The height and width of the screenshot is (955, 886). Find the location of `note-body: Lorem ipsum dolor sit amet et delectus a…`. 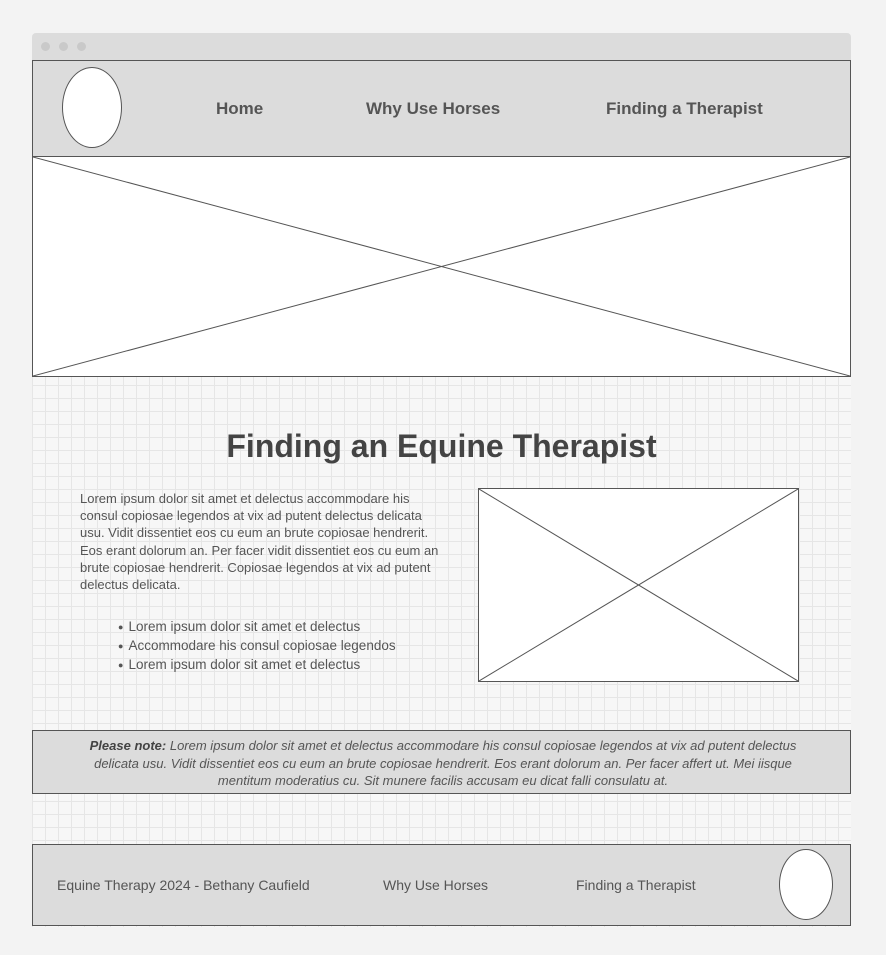

note-body: Lorem ipsum dolor sit amet et delectus a… is located at coordinates (445, 763).